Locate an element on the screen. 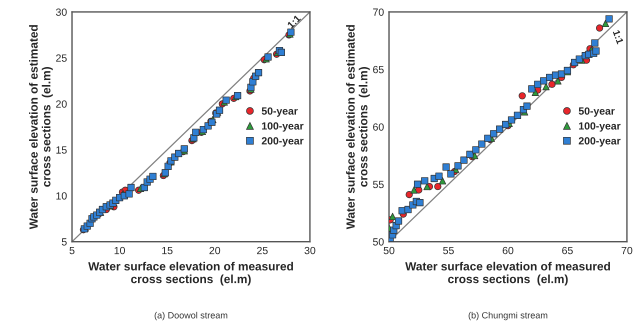 The width and height of the screenshot is (643, 332). x-tick-label: 15 is located at coordinates (167, 250).